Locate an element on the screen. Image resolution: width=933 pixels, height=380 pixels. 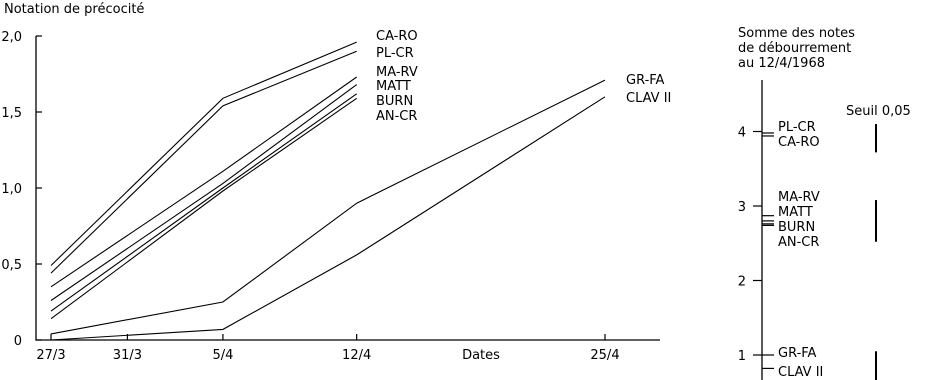
y-tick-label: 2,0 is located at coordinates (11, 37).